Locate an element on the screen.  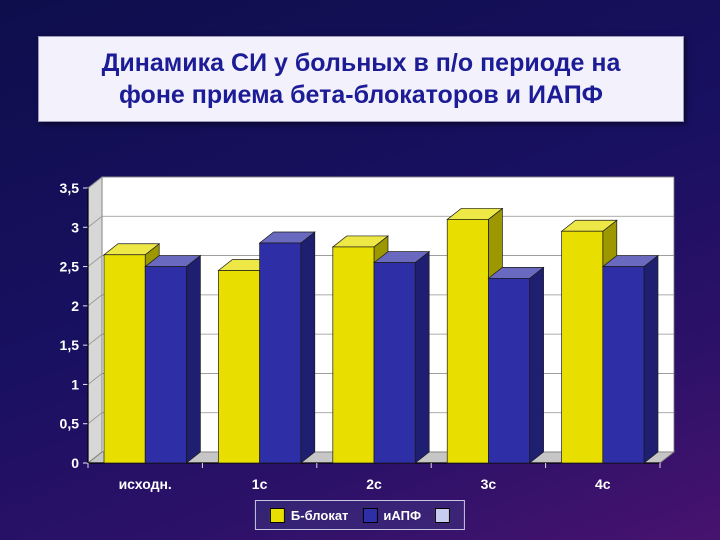
legend-item-0: Б-блокат is located at coordinates (309, 515).